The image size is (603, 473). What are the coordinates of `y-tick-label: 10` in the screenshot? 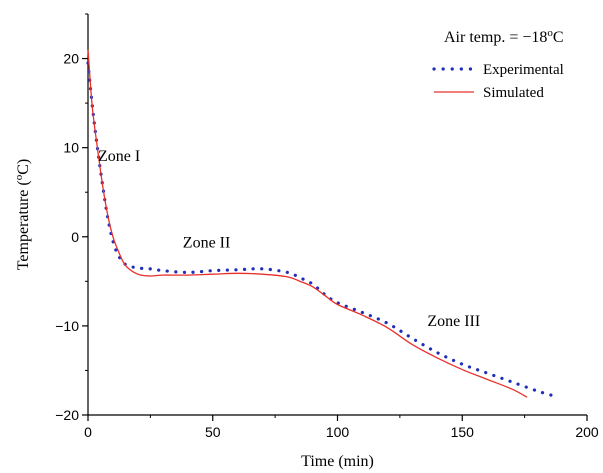 It's located at (71, 148).